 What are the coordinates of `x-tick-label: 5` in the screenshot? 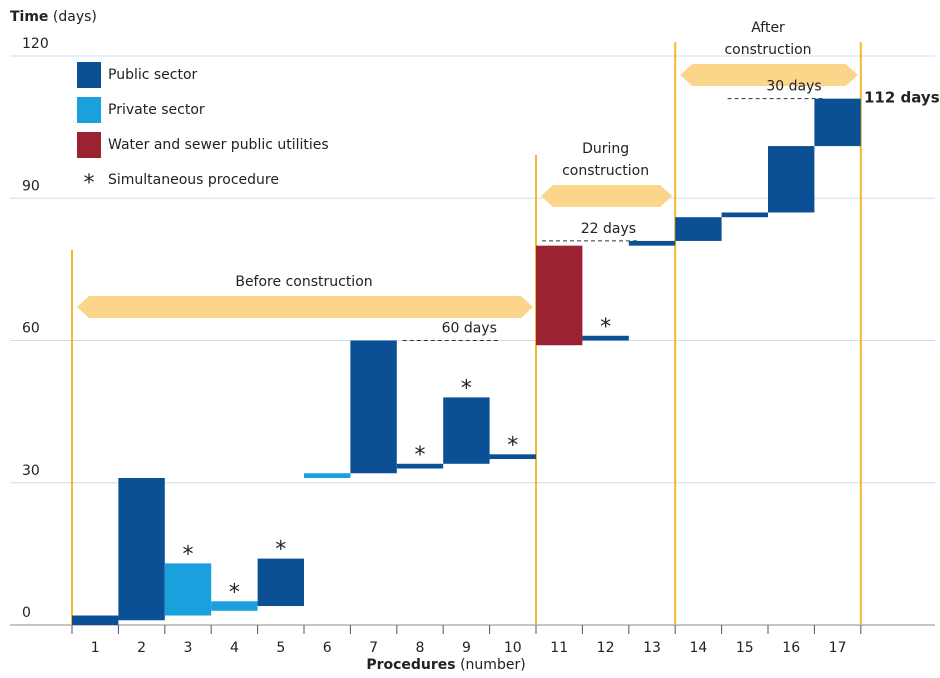 It's located at (280, 648).